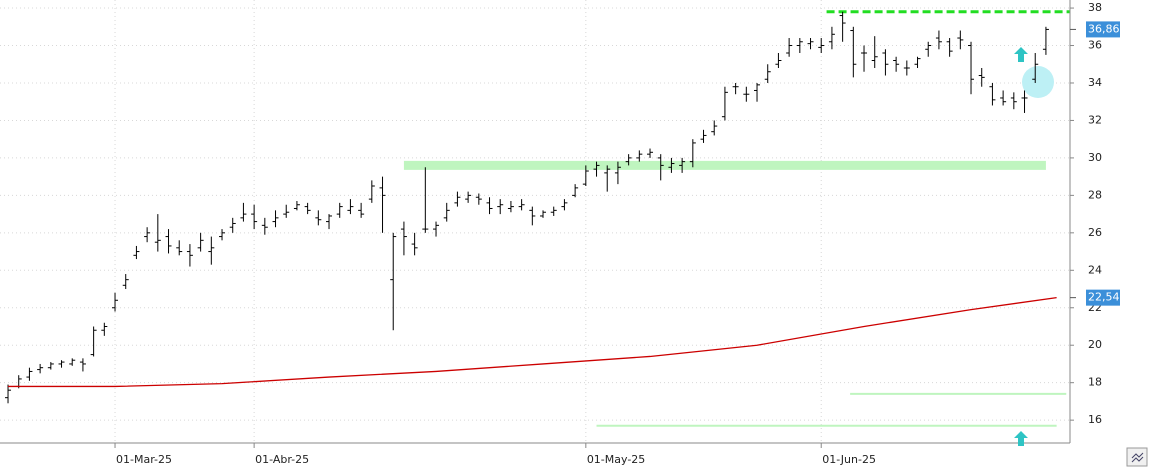 The height and width of the screenshot is (474, 1150). I want to click on y-tick-label: 34, so click(1095, 82).